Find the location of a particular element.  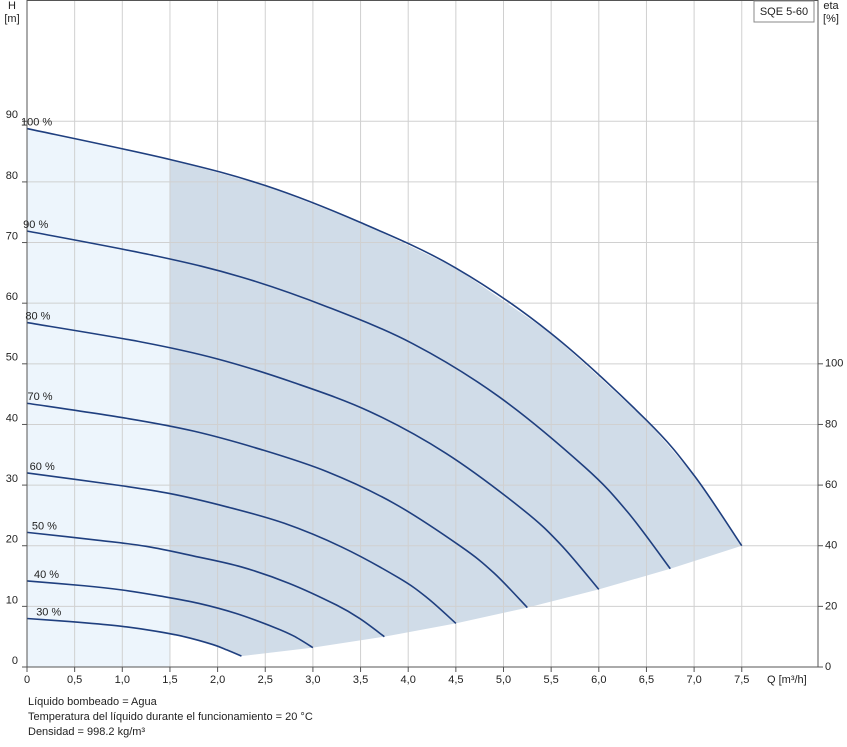

curve-label: 40 % is located at coordinates (46, 575).